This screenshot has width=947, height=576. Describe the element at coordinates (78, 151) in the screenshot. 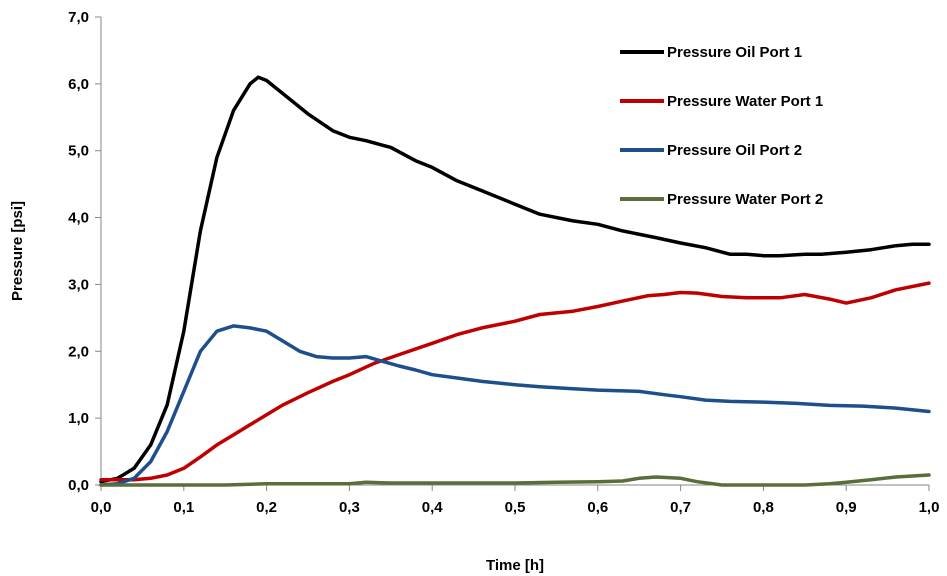

I see `y-tick-label: 5,0` at that location.